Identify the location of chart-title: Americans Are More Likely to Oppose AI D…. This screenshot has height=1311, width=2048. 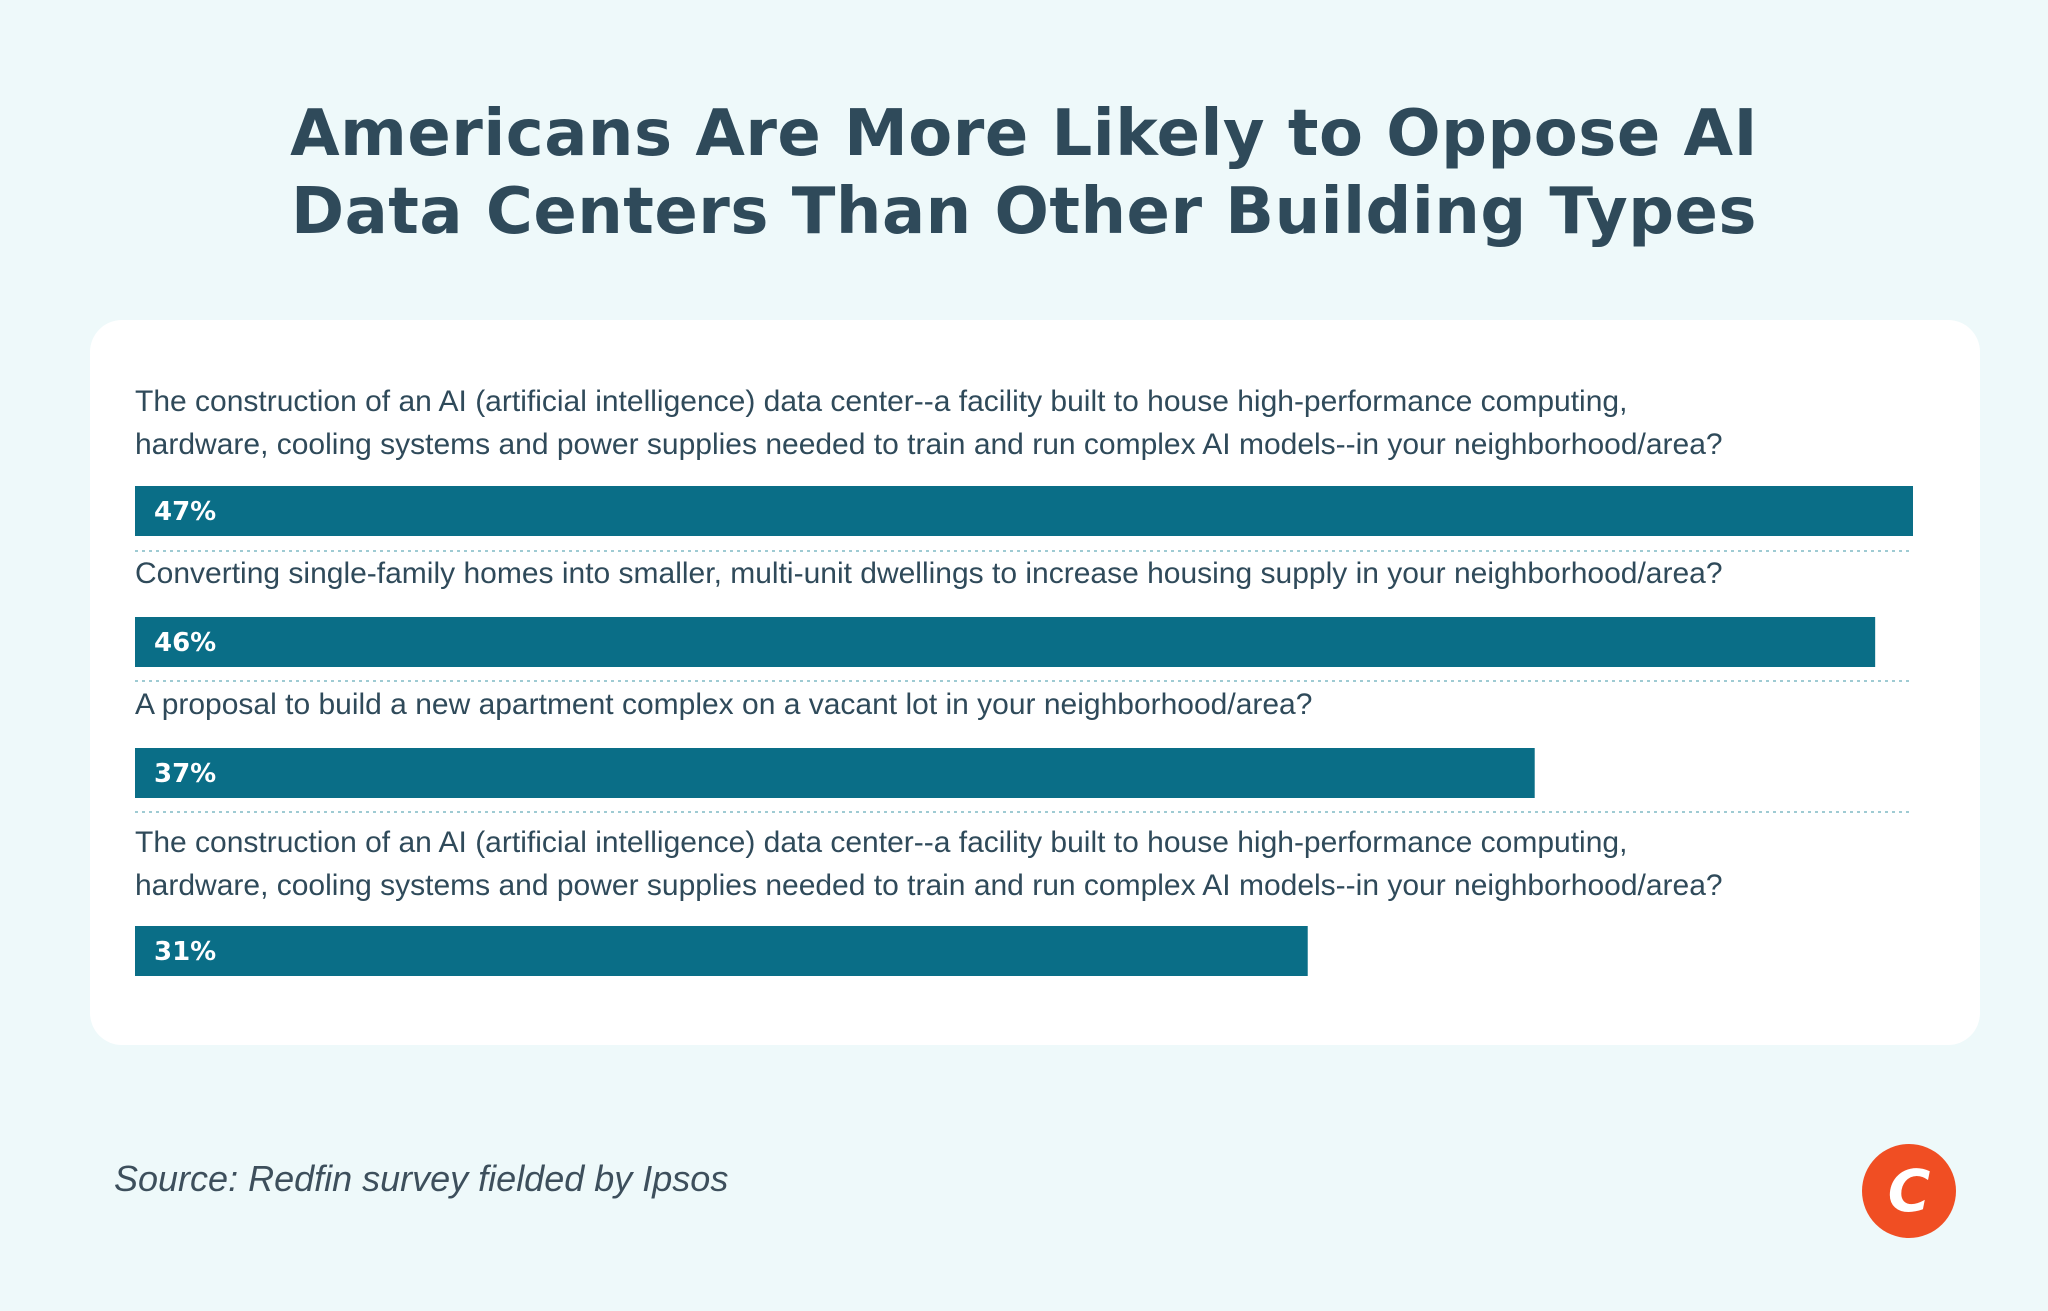
(1024, 173).